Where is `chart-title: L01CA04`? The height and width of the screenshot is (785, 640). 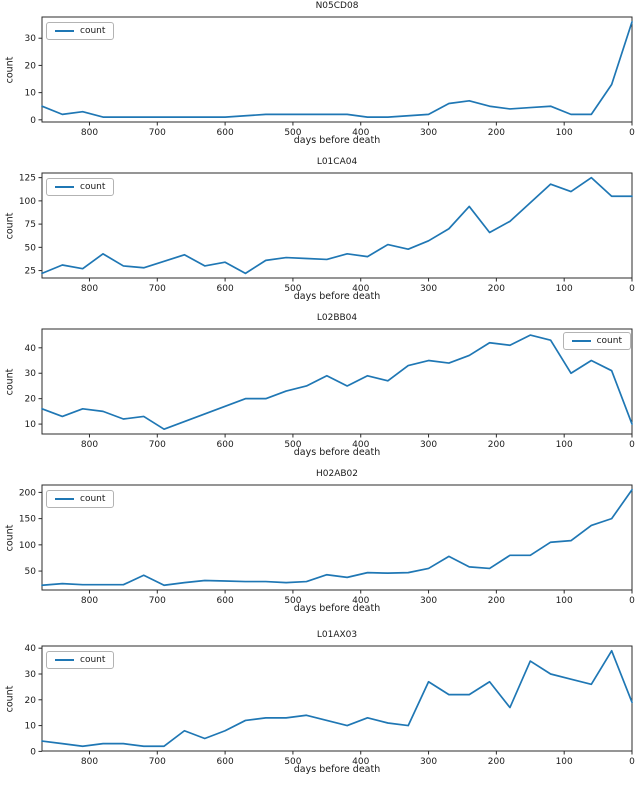
chart-title: L01CA04 is located at coordinates (337, 162).